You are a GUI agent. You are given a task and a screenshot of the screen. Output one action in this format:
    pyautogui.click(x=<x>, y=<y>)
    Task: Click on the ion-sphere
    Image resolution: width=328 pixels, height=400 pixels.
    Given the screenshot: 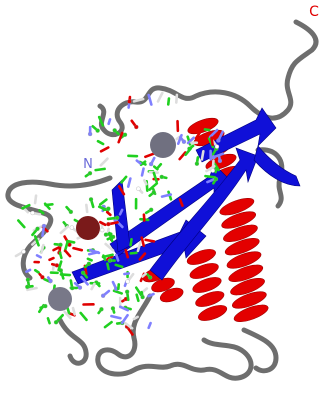 What is the action you would take?
    pyautogui.click(x=88, y=228)
    